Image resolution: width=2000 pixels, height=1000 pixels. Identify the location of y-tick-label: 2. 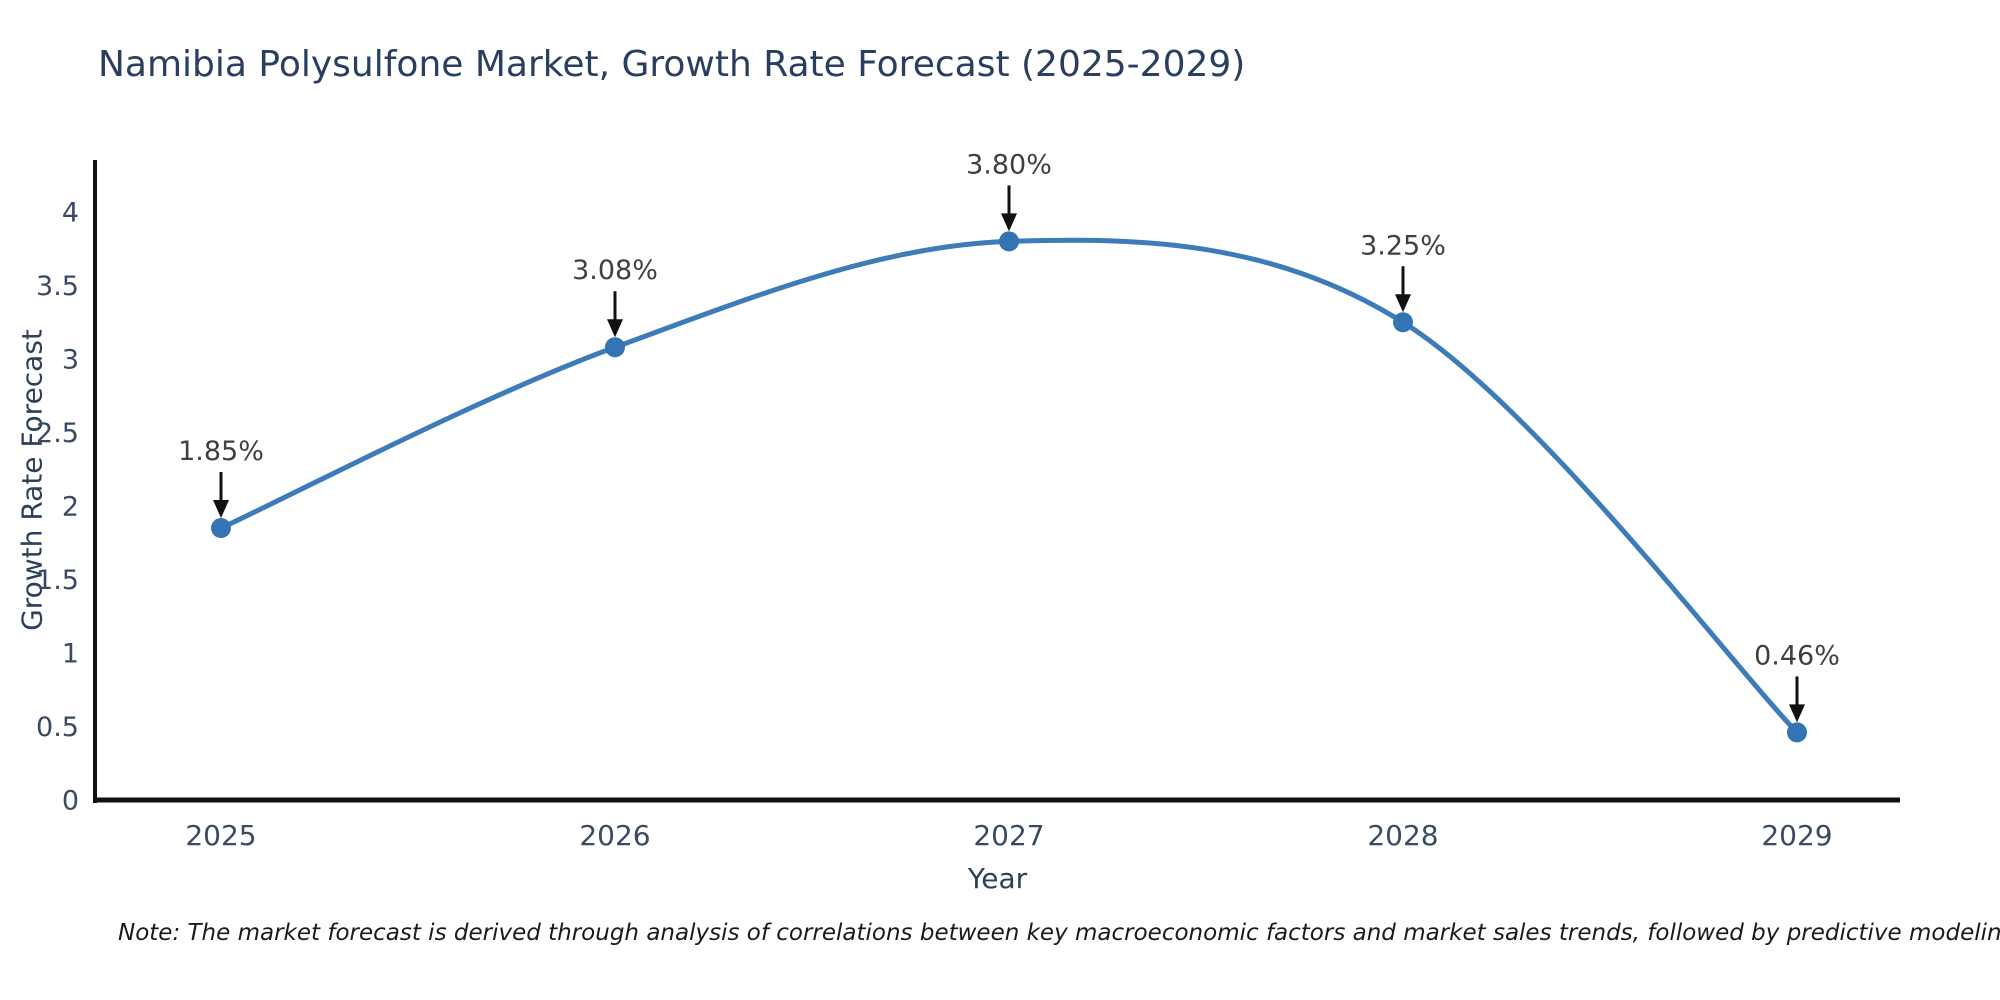
(70, 506).